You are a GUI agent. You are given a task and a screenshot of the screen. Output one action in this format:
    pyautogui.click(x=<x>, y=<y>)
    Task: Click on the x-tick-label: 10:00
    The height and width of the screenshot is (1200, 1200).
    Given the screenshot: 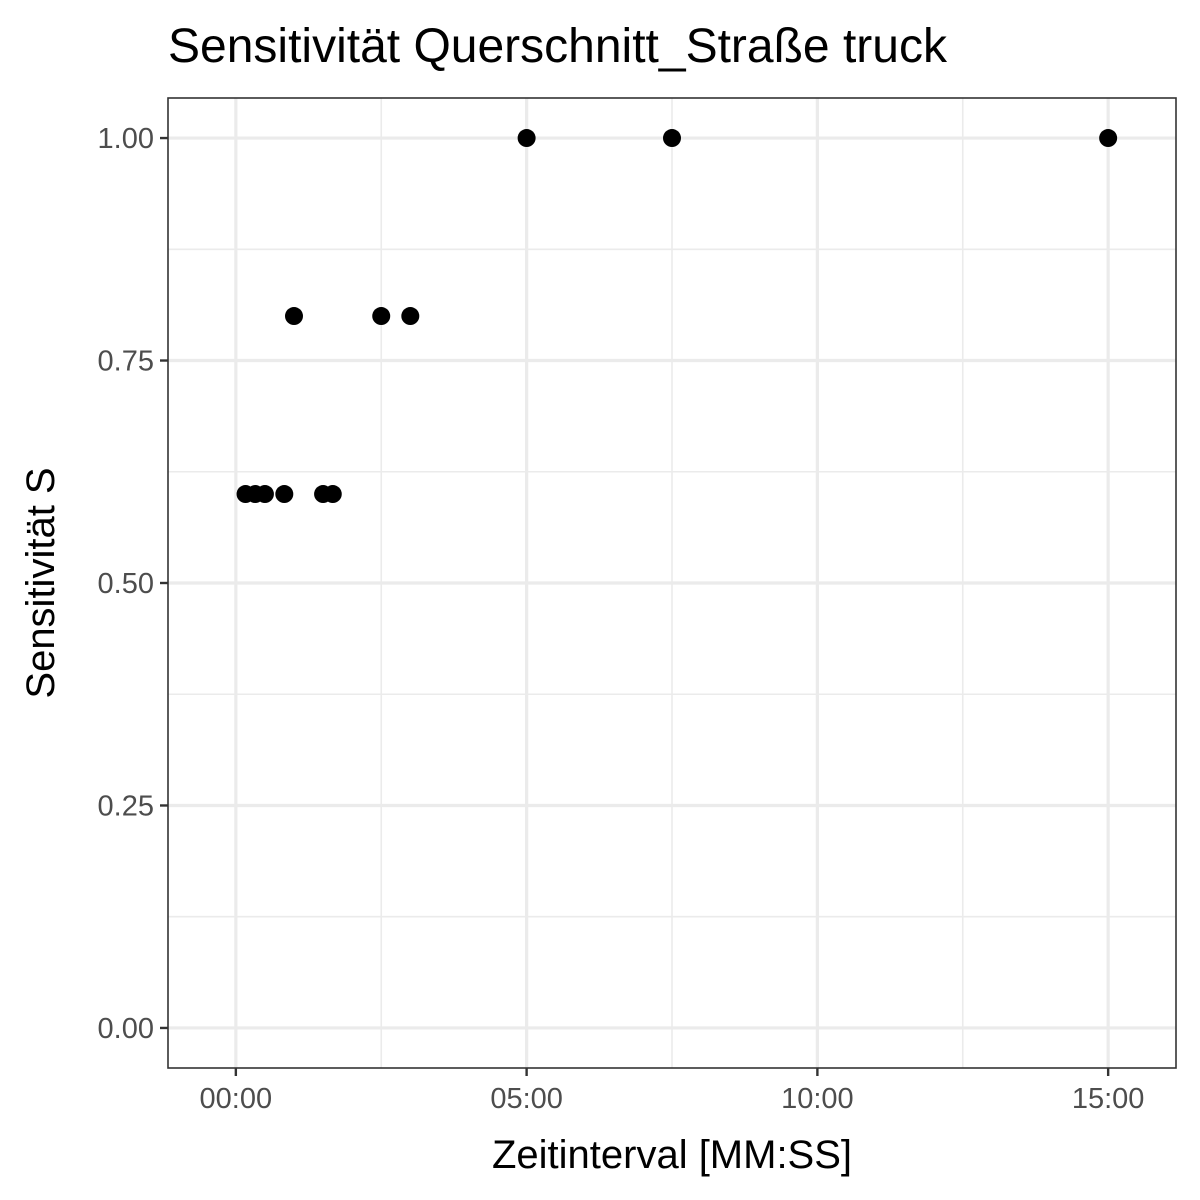 What is the action you would take?
    pyautogui.click(x=817, y=1099)
    